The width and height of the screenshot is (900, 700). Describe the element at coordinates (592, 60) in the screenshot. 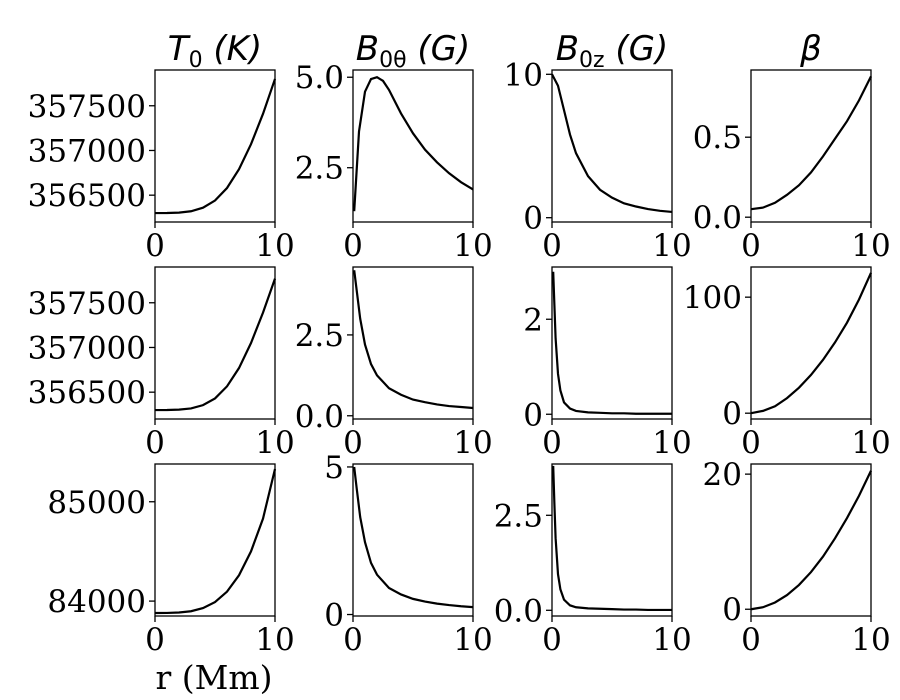

I see `column-title-subscript: 0z` at that location.